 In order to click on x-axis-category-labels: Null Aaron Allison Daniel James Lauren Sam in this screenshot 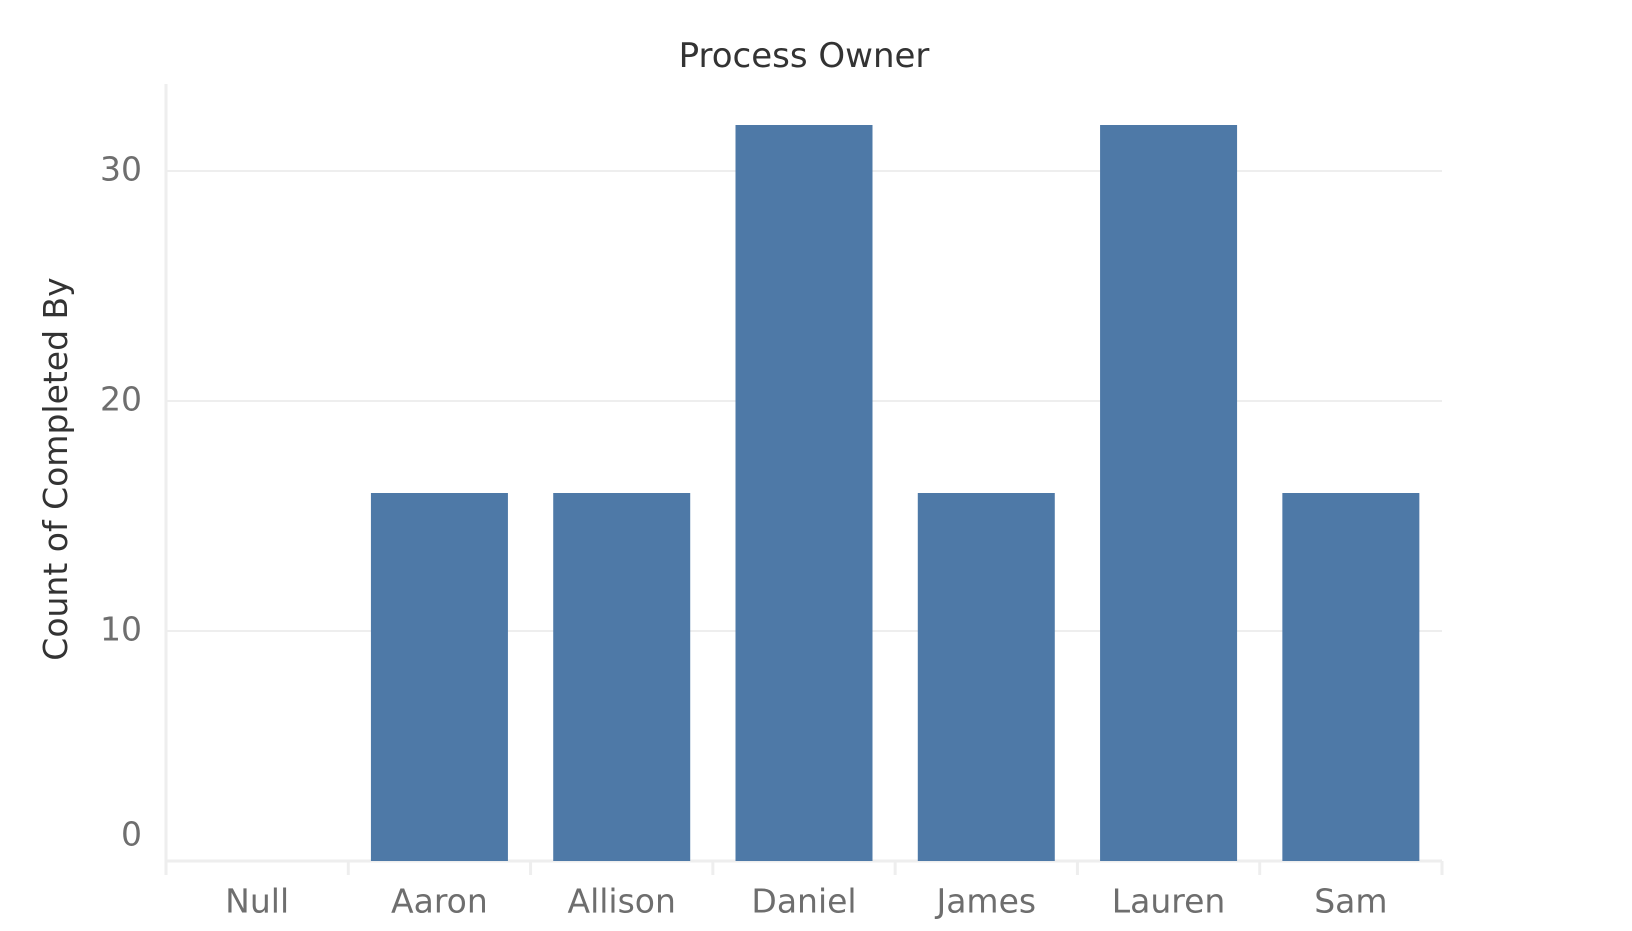, I will do `click(806, 901)`.